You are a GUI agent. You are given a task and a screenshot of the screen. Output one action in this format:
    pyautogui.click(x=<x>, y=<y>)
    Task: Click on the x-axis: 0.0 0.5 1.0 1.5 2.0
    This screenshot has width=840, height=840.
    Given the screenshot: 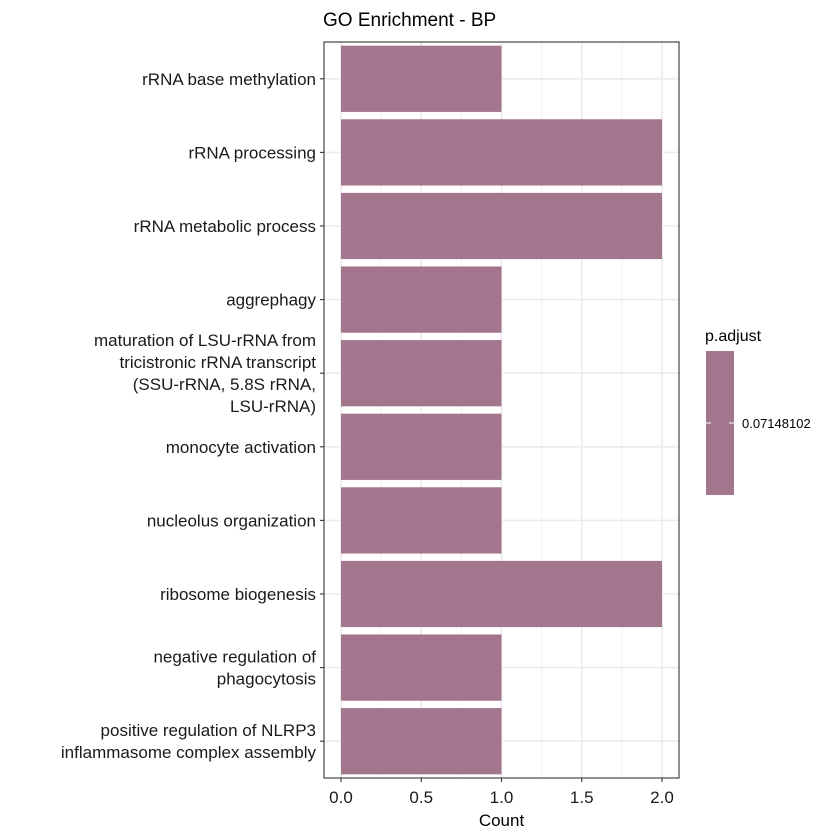 What is the action you would take?
    pyautogui.click(x=501, y=792)
    